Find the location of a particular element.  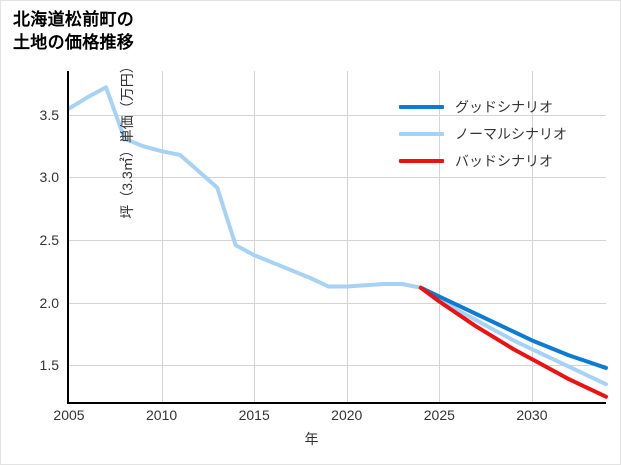

y-tick-label: 3.0 is located at coordinates (49, 177).